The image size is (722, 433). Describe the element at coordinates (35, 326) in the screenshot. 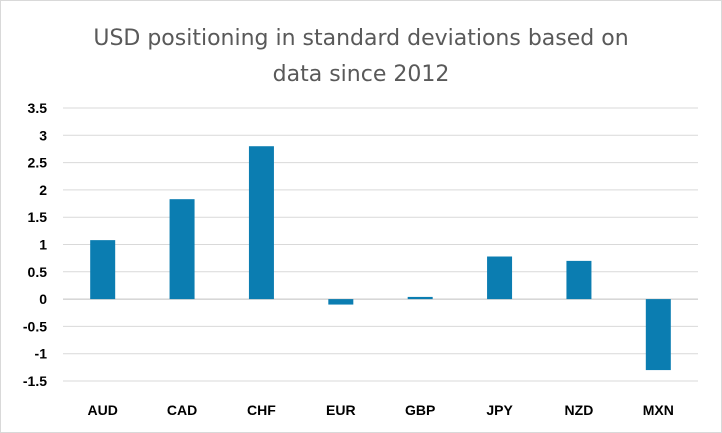

I see `y-tick-label: -0.5` at that location.